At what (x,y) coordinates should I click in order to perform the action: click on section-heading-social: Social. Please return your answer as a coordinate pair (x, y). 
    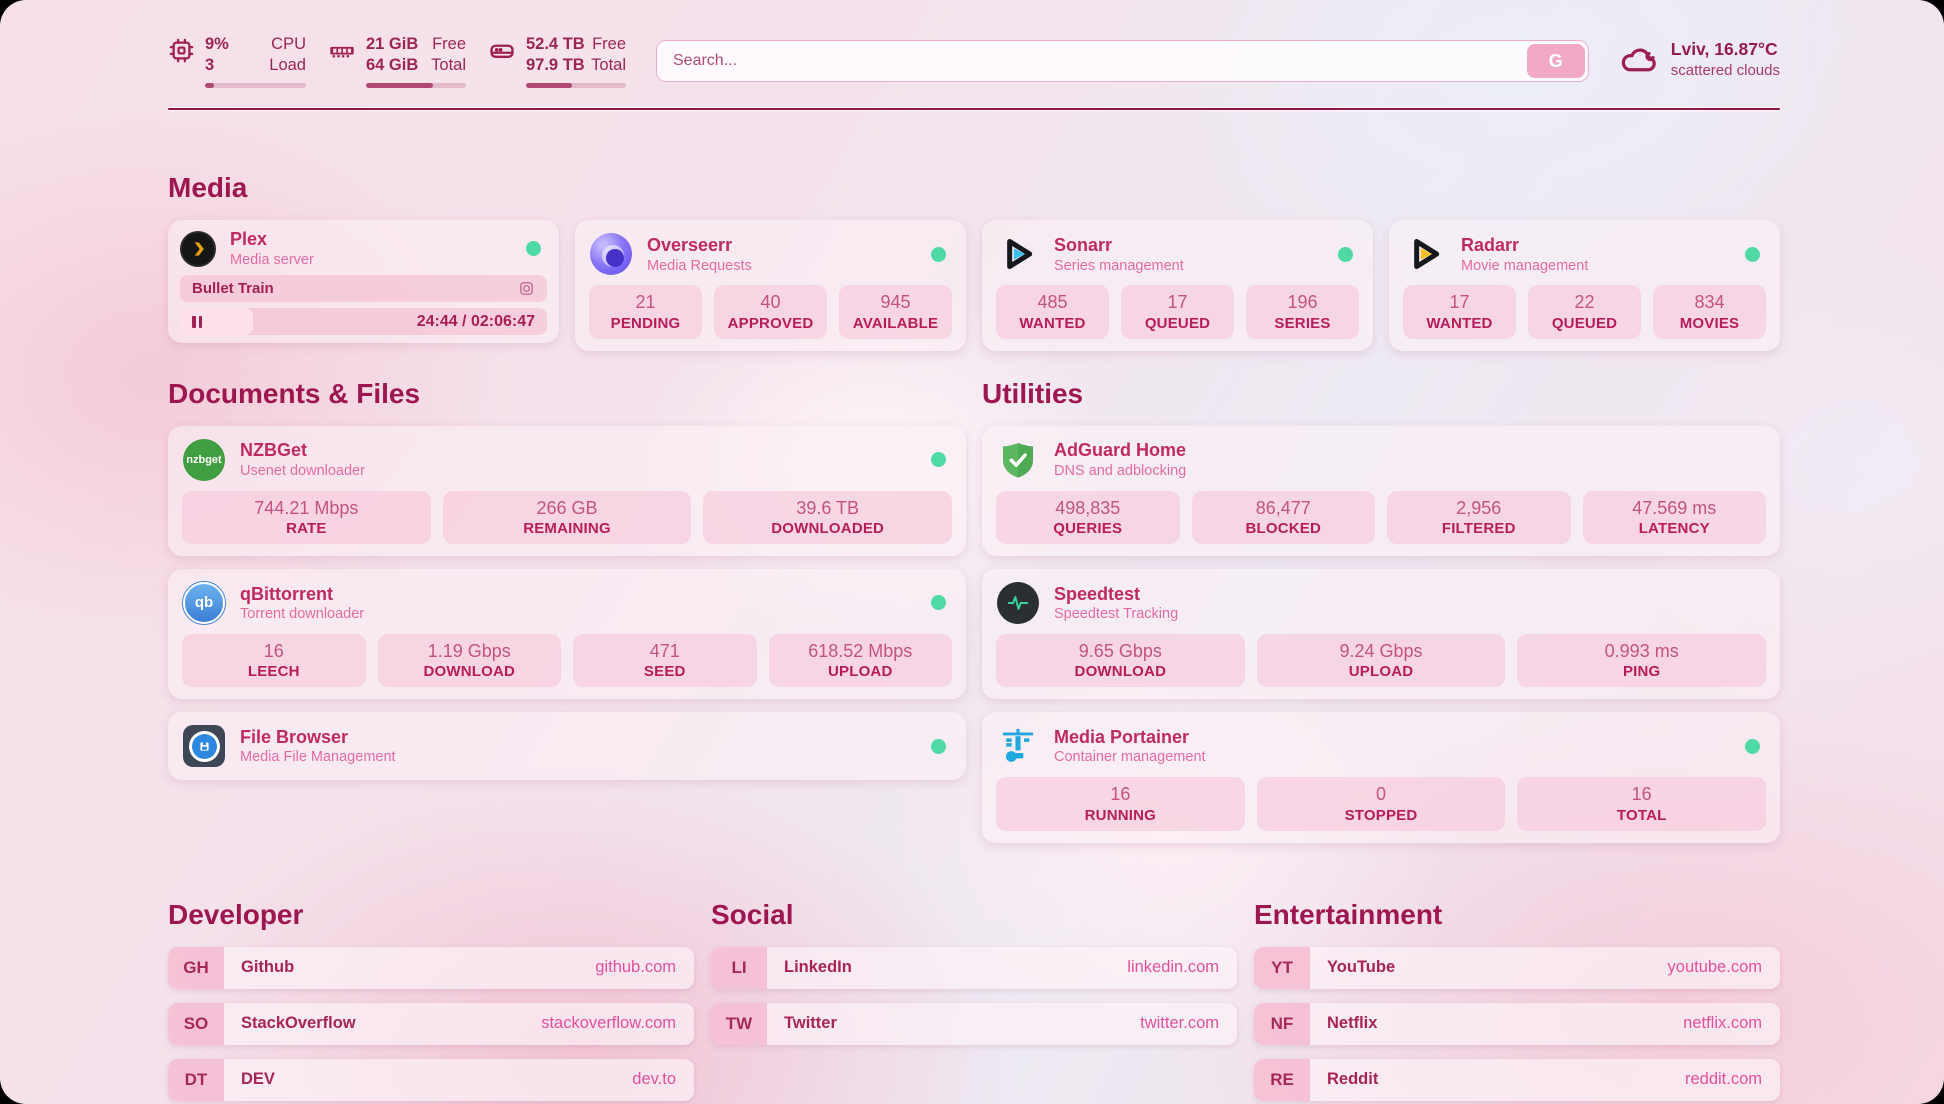
    Looking at the image, I should click on (752, 914).